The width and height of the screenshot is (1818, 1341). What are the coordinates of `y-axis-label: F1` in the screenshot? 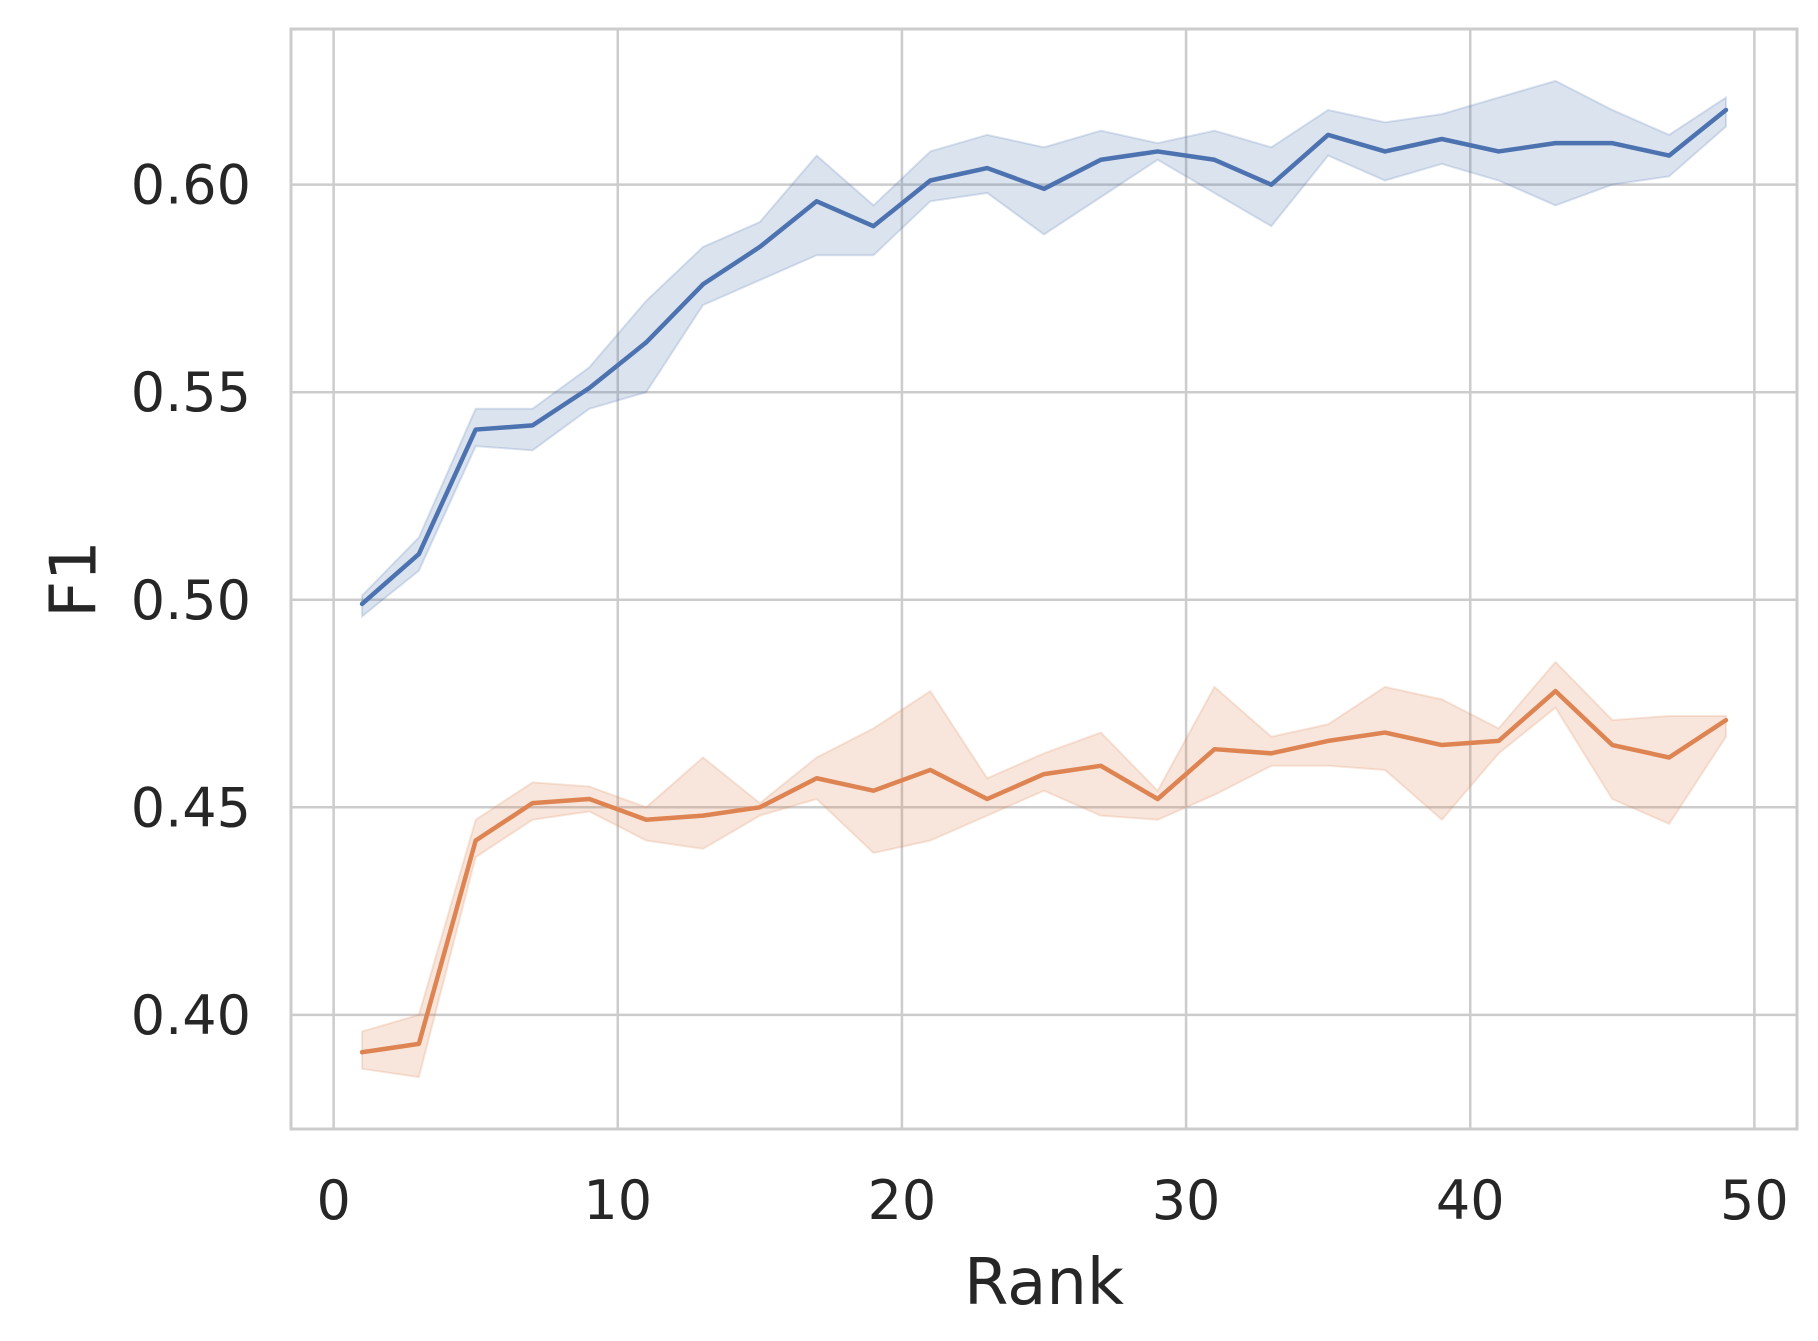 It's located at (75, 579).